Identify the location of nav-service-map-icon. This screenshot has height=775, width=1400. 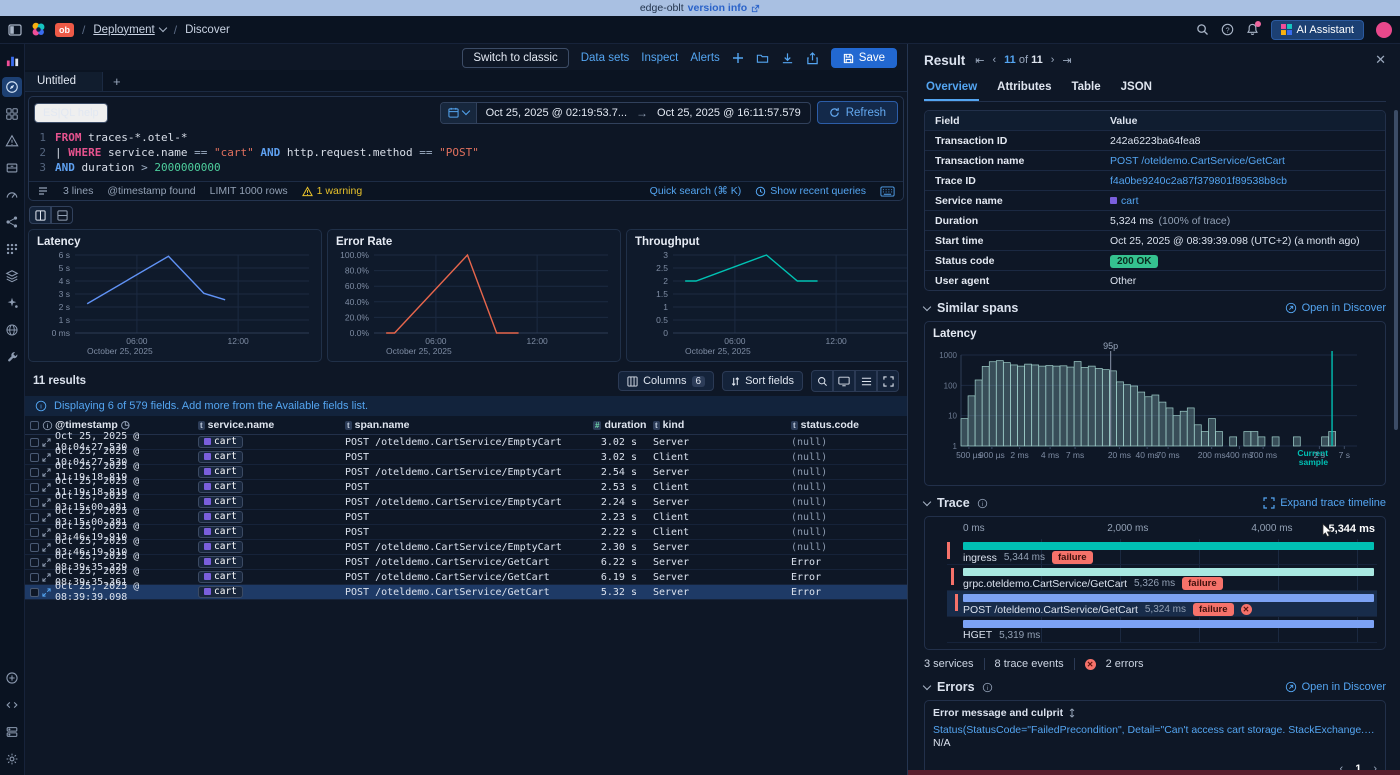
(12, 222).